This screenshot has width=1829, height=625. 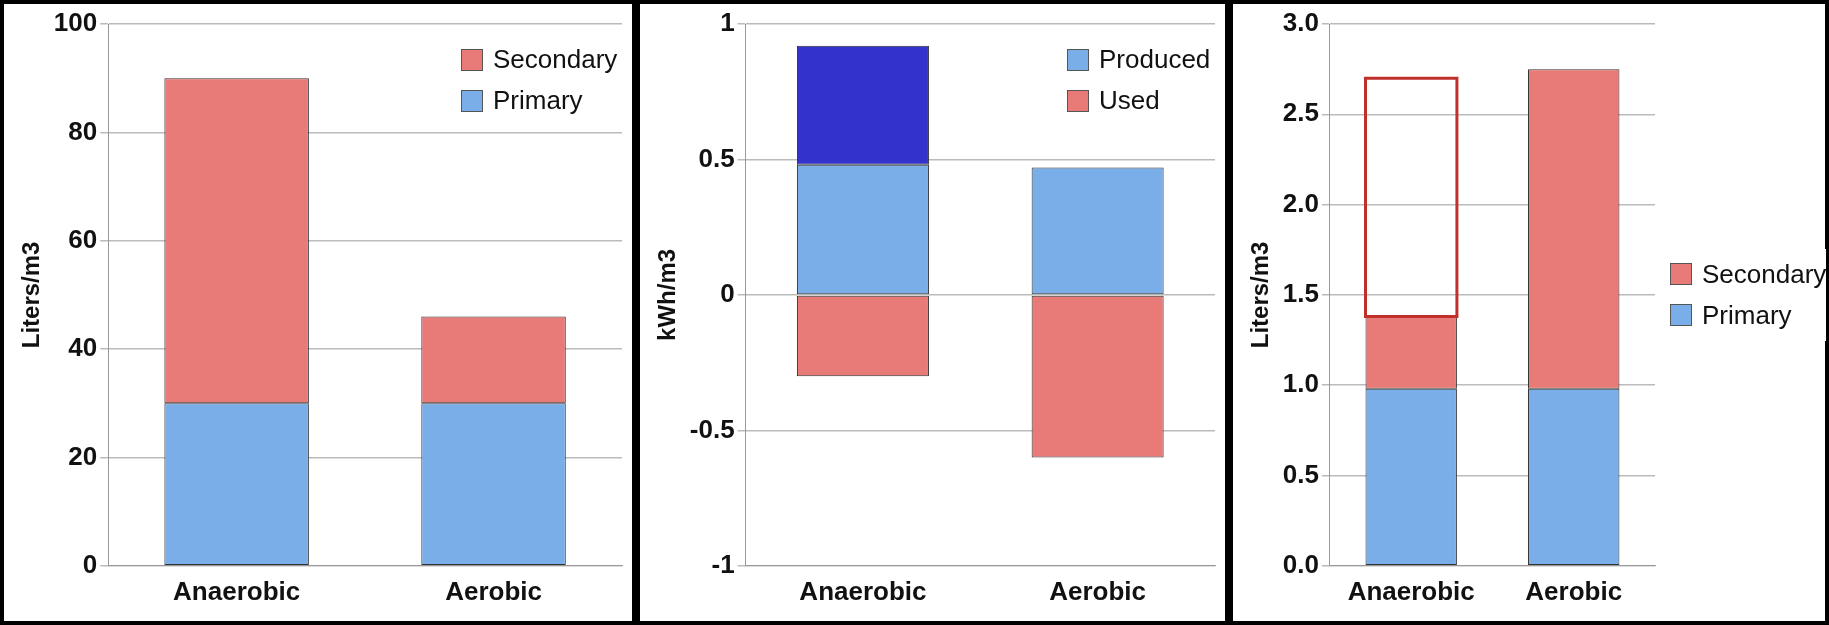 I want to click on y-tick-label: 1, so click(x=727, y=22).